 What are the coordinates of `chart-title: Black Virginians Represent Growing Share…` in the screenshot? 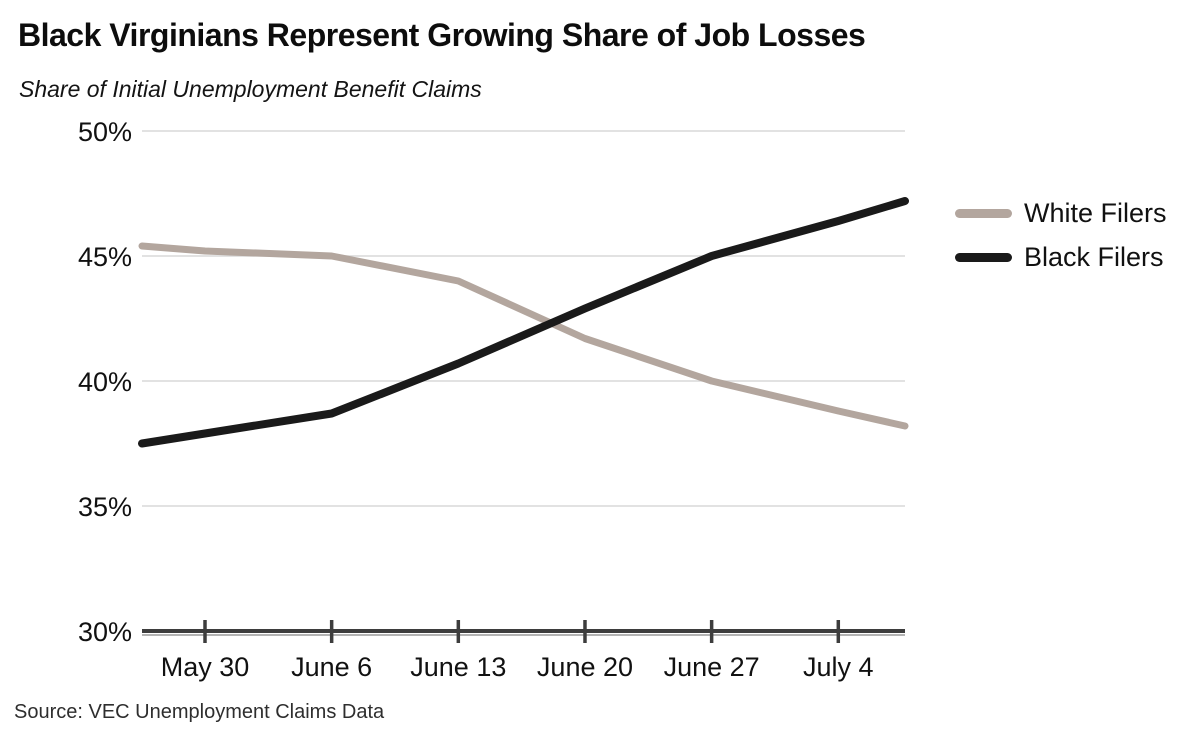 It's located at (442, 35).